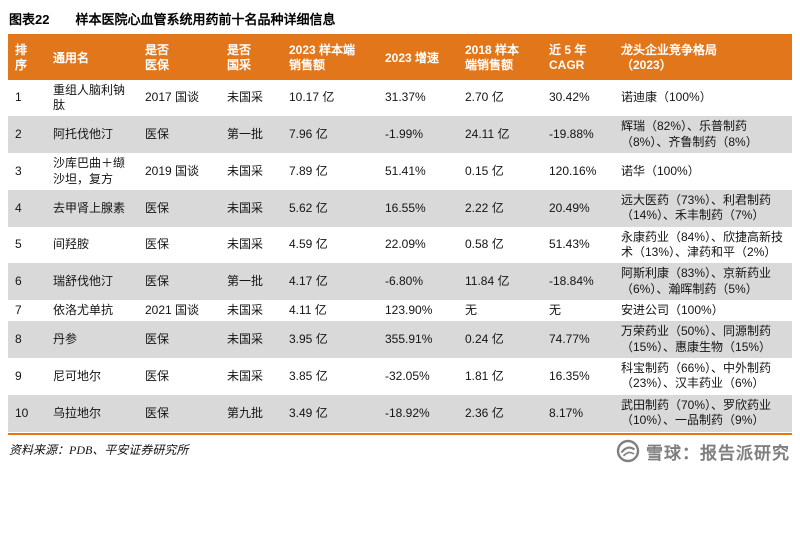  I want to click on column-header-procurement: 是否 国采, so click(251, 58).